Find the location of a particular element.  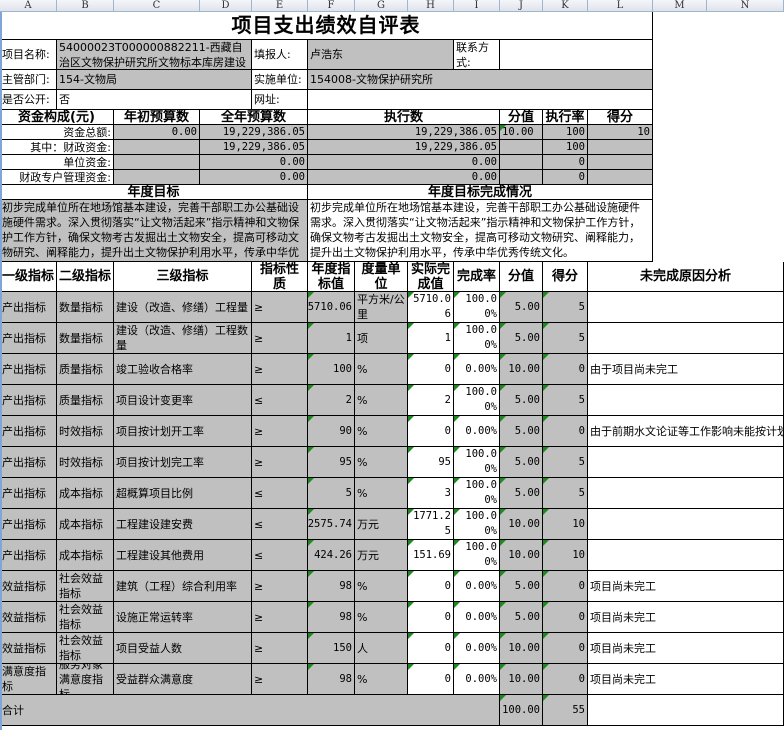

dept-label: 主管部门: is located at coordinates (28, 80).